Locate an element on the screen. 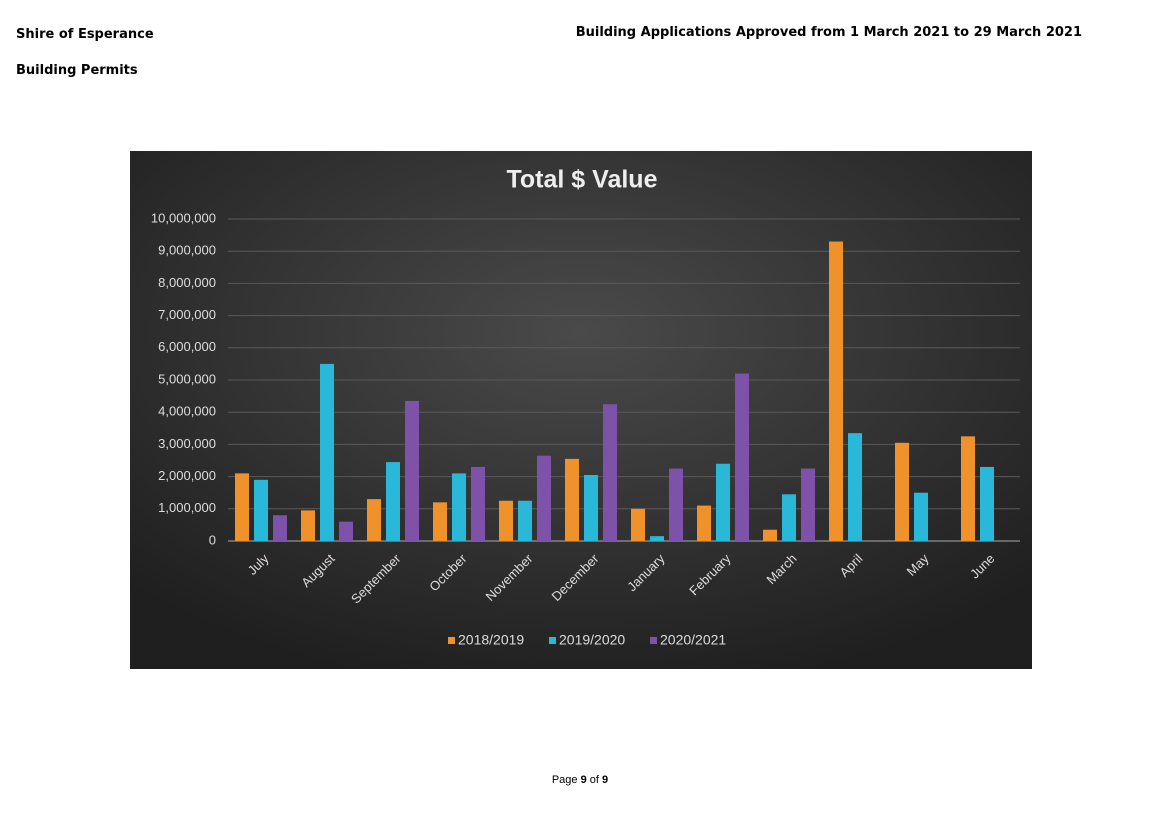 This screenshot has height=821, width=1160. of-word: of is located at coordinates (594, 780).